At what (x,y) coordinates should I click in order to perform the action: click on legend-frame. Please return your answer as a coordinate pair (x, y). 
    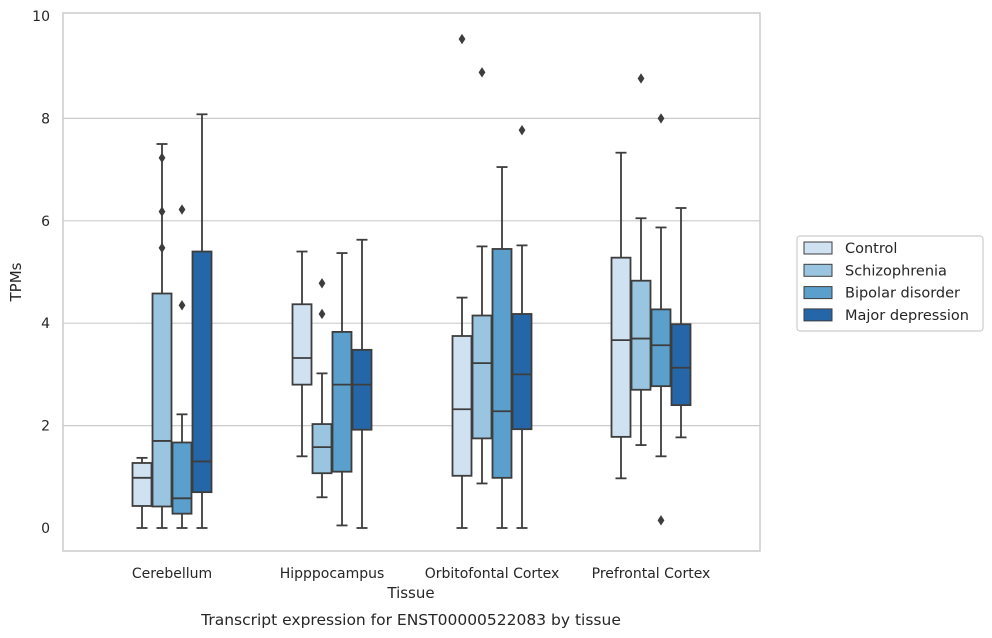
    Looking at the image, I should click on (890, 283).